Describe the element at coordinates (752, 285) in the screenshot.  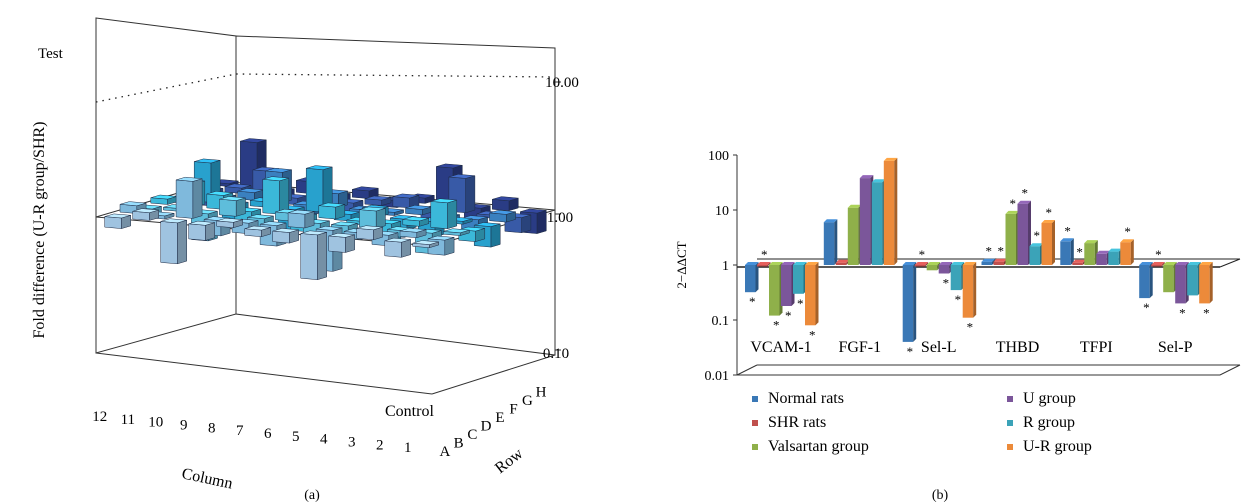
I see `panel-b-bar-VCAM-1-0: *` at that location.